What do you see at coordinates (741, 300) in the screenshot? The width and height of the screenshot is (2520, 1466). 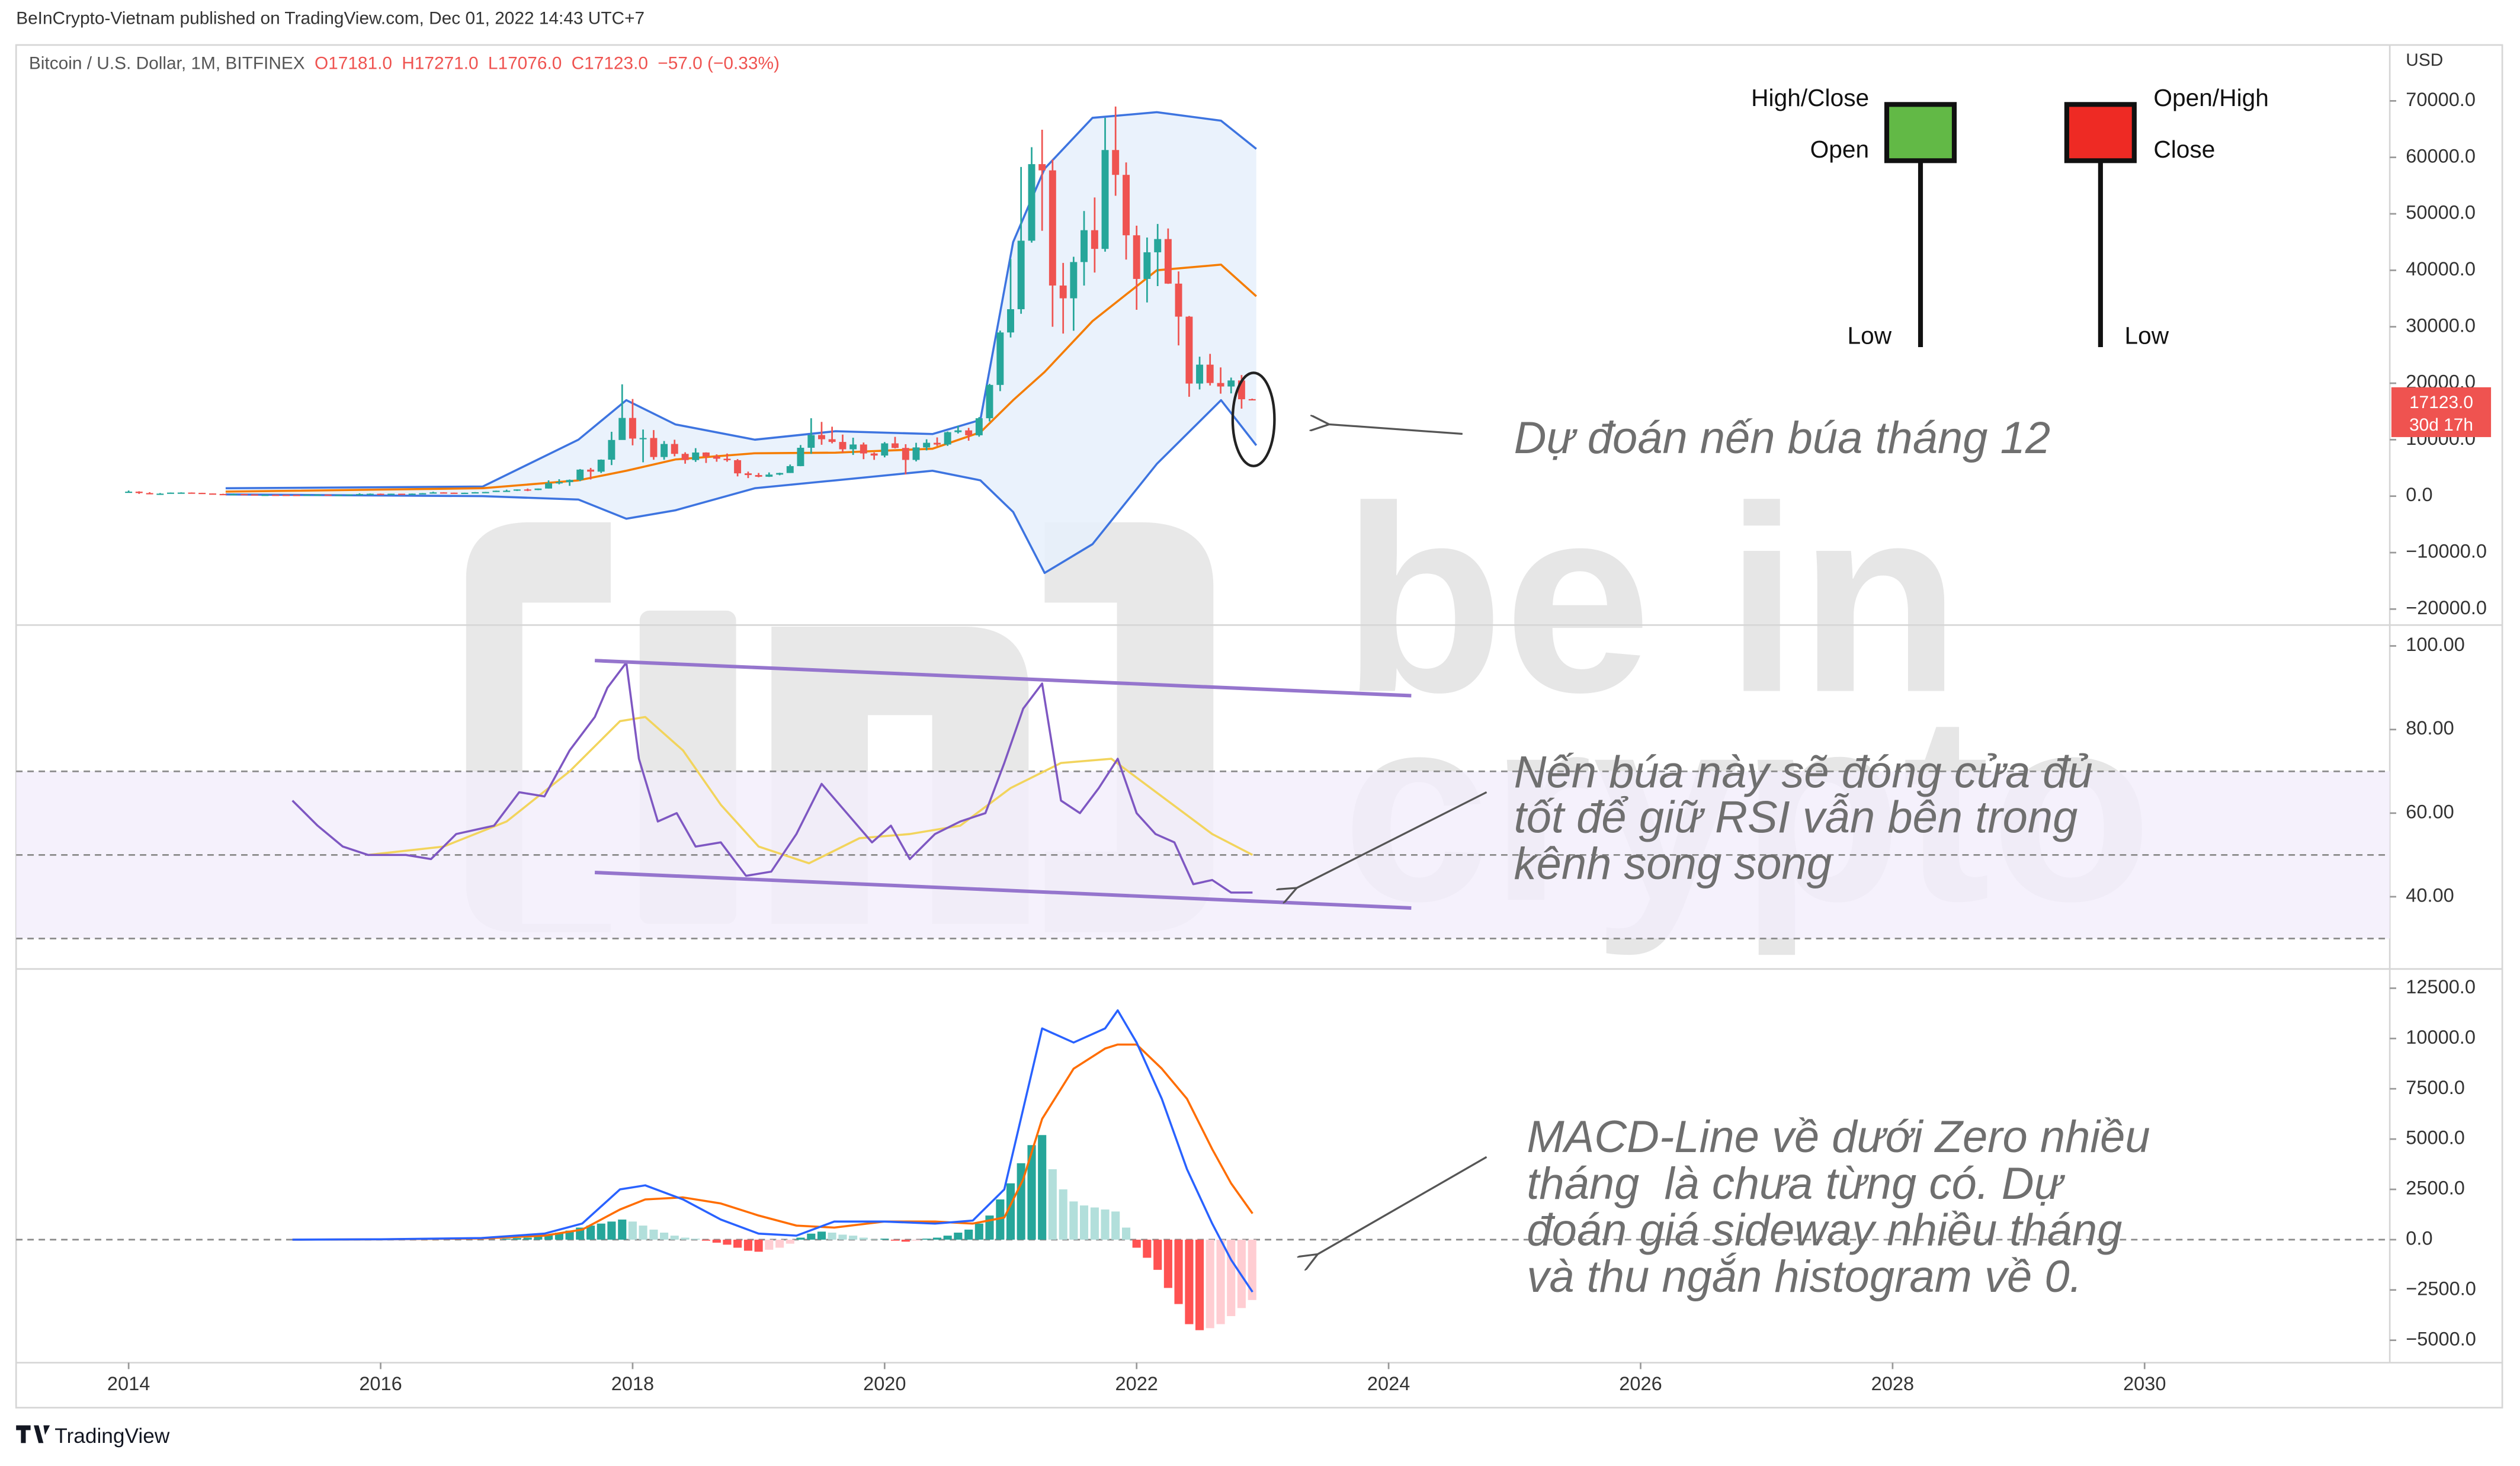 I see `bollinger-upper` at bounding box center [741, 300].